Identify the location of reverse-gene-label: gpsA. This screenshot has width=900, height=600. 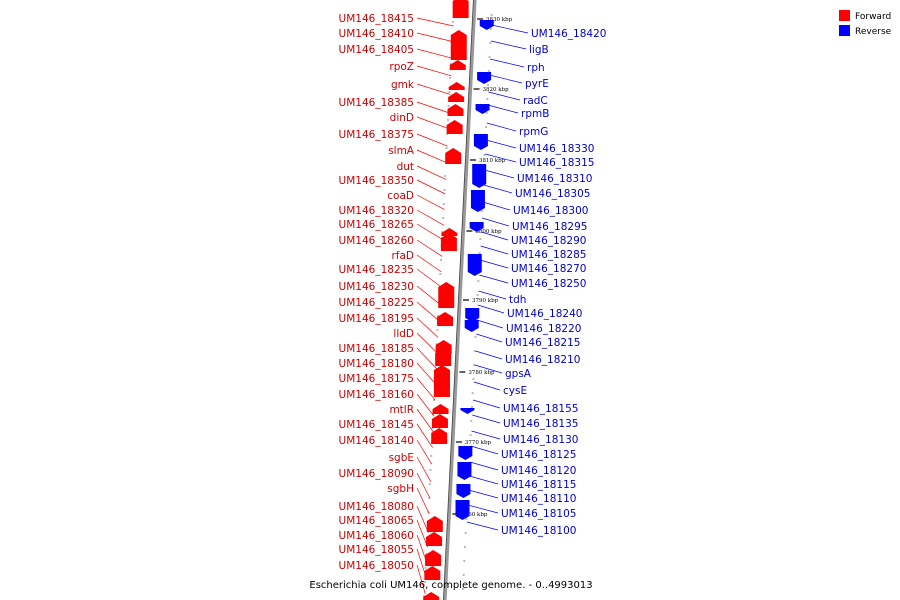
(518, 374).